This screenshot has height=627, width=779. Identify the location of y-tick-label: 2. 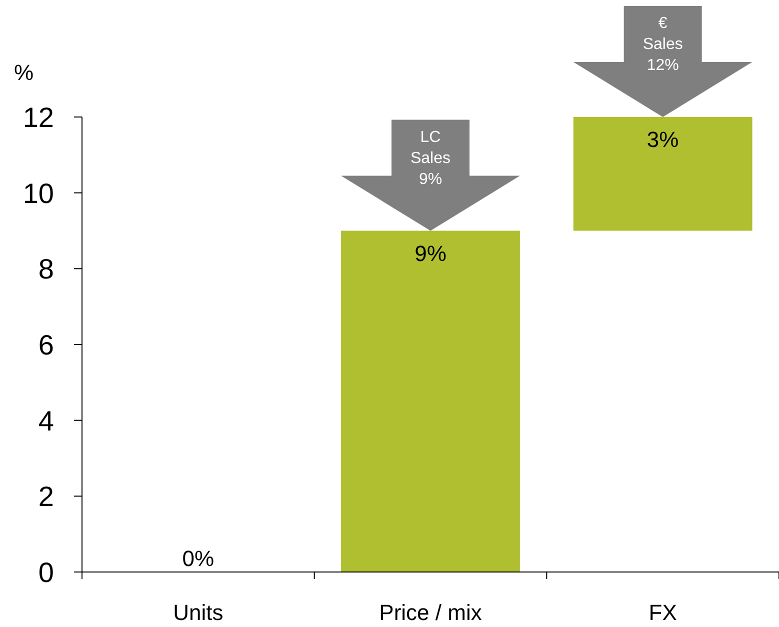
(46, 496).